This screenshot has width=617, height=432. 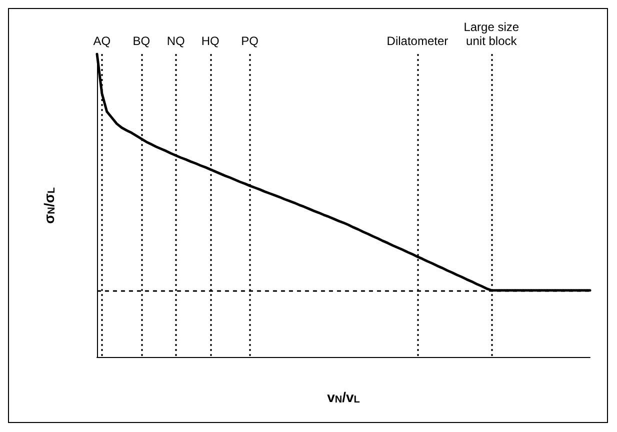 I want to click on x-tick-label: Dilatometer, so click(x=417, y=41).